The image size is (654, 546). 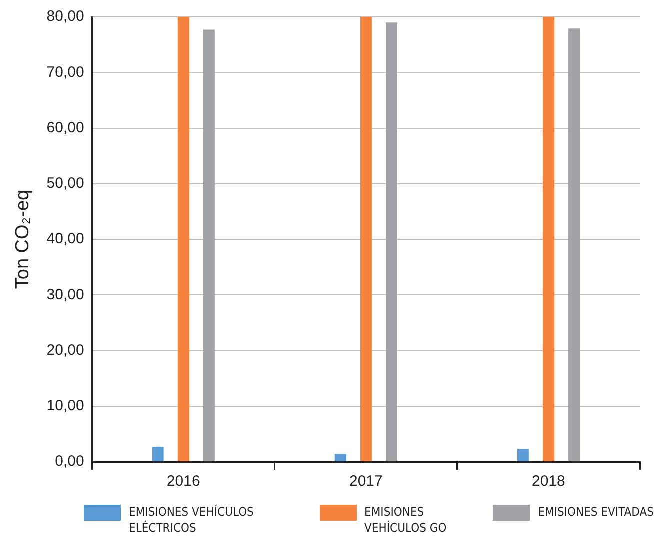 What do you see at coordinates (549, 481) in the screenshot?
I see `x-tick-label: 2018` at bounding box center [549, 481].